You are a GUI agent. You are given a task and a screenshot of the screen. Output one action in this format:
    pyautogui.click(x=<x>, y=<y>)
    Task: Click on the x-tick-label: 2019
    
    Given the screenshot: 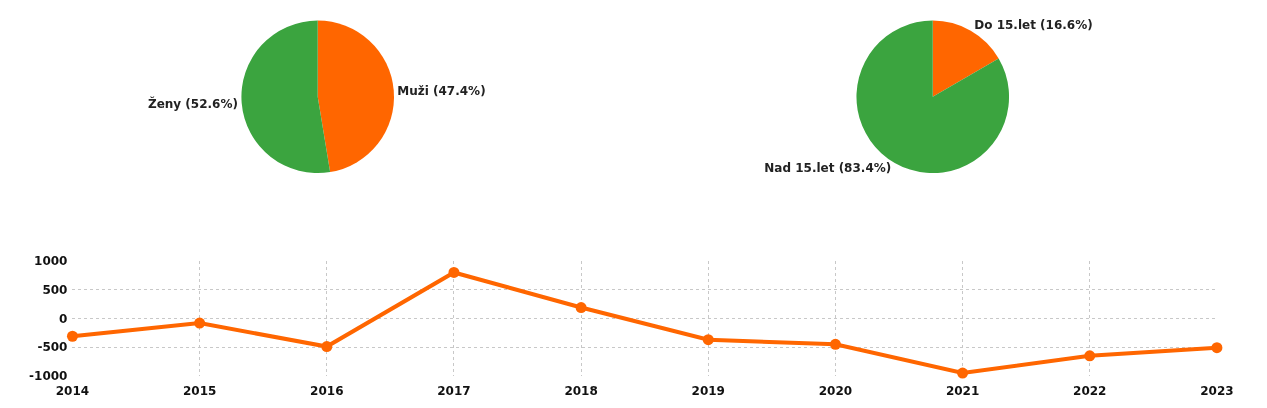 What is the action you would take?
    pyautogui.click(x=708, y=390)
    